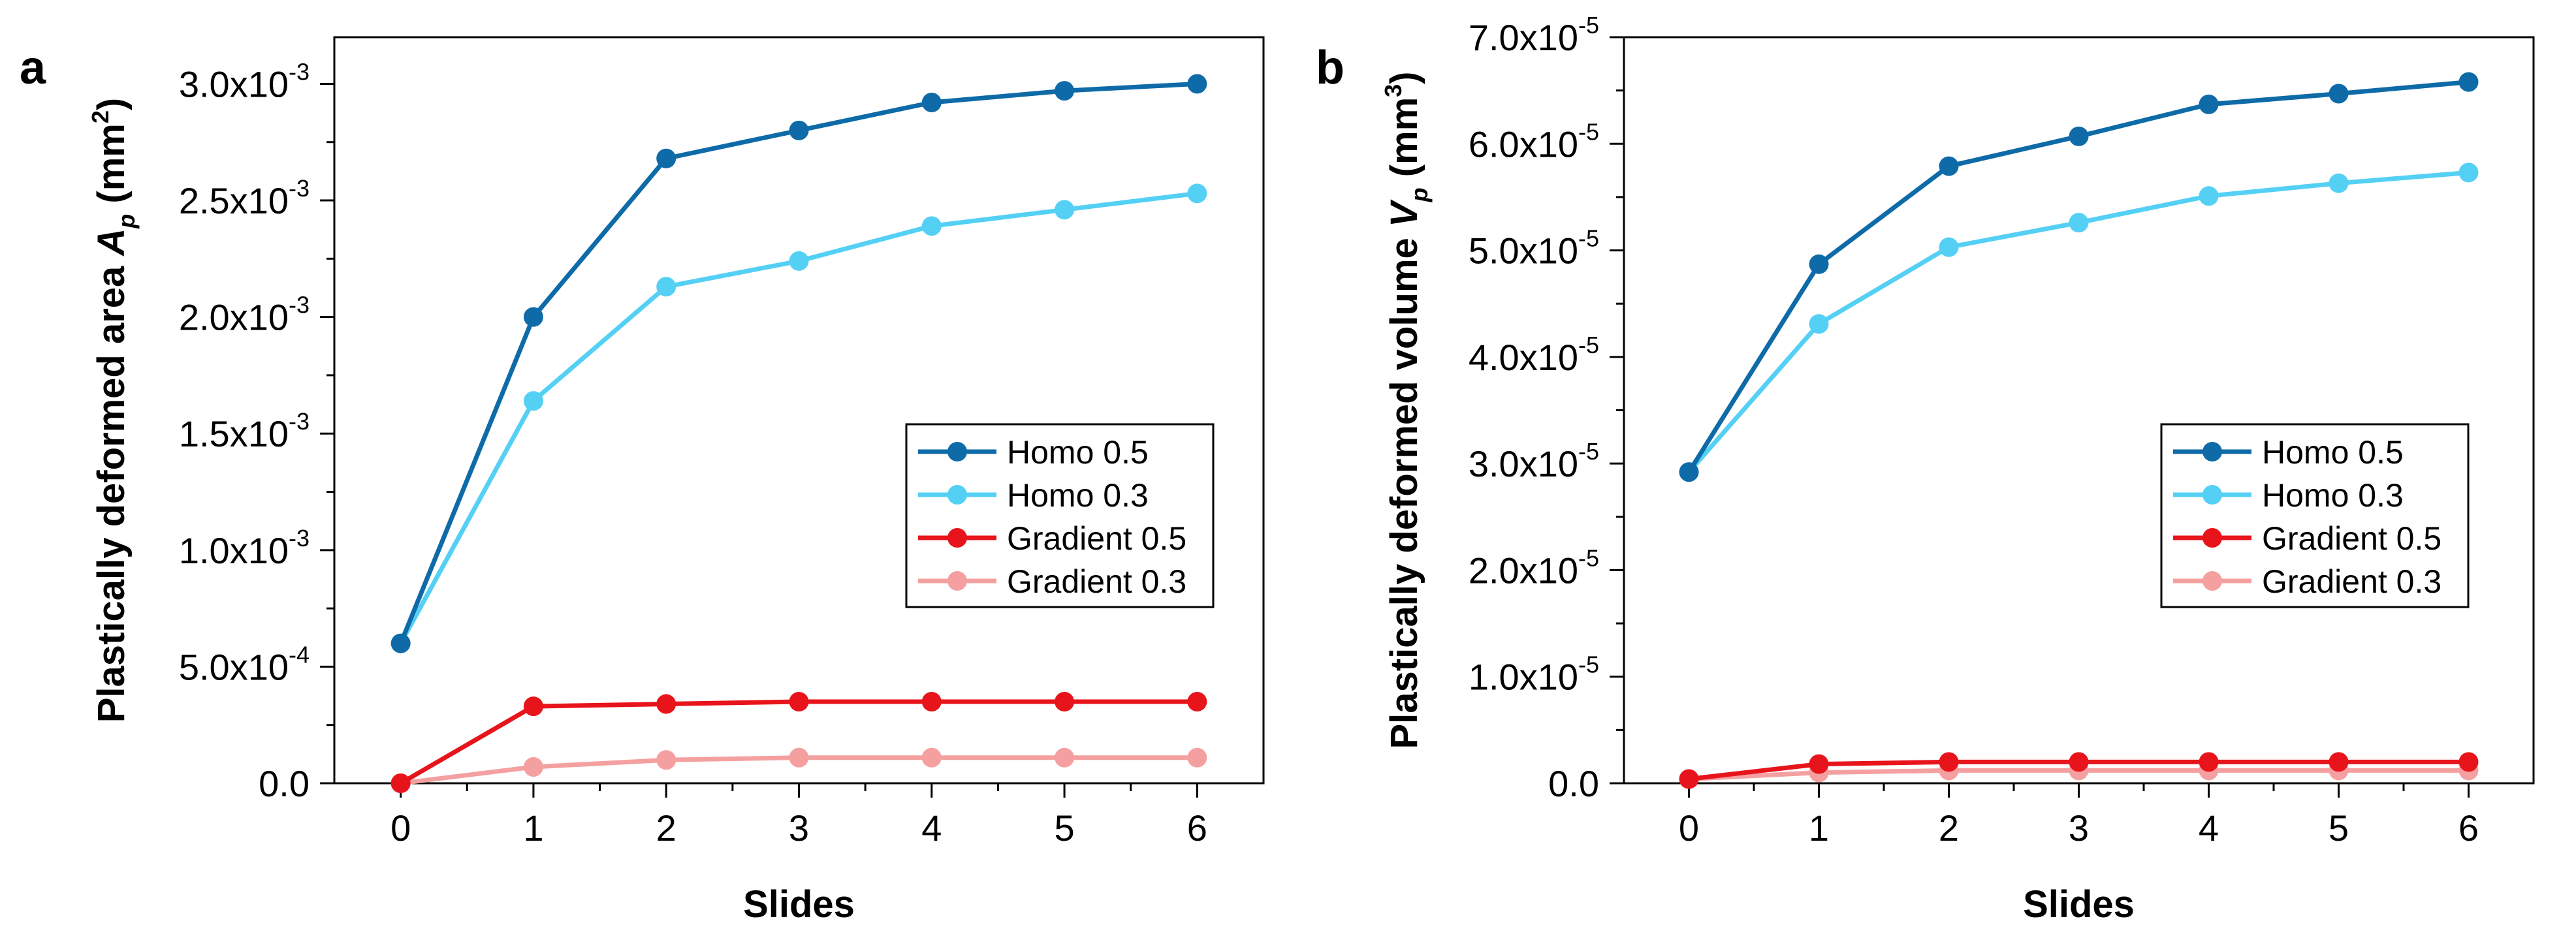 The image size is (2576, 936). I want to click on x-tick-label: 1, so click(533, 828).